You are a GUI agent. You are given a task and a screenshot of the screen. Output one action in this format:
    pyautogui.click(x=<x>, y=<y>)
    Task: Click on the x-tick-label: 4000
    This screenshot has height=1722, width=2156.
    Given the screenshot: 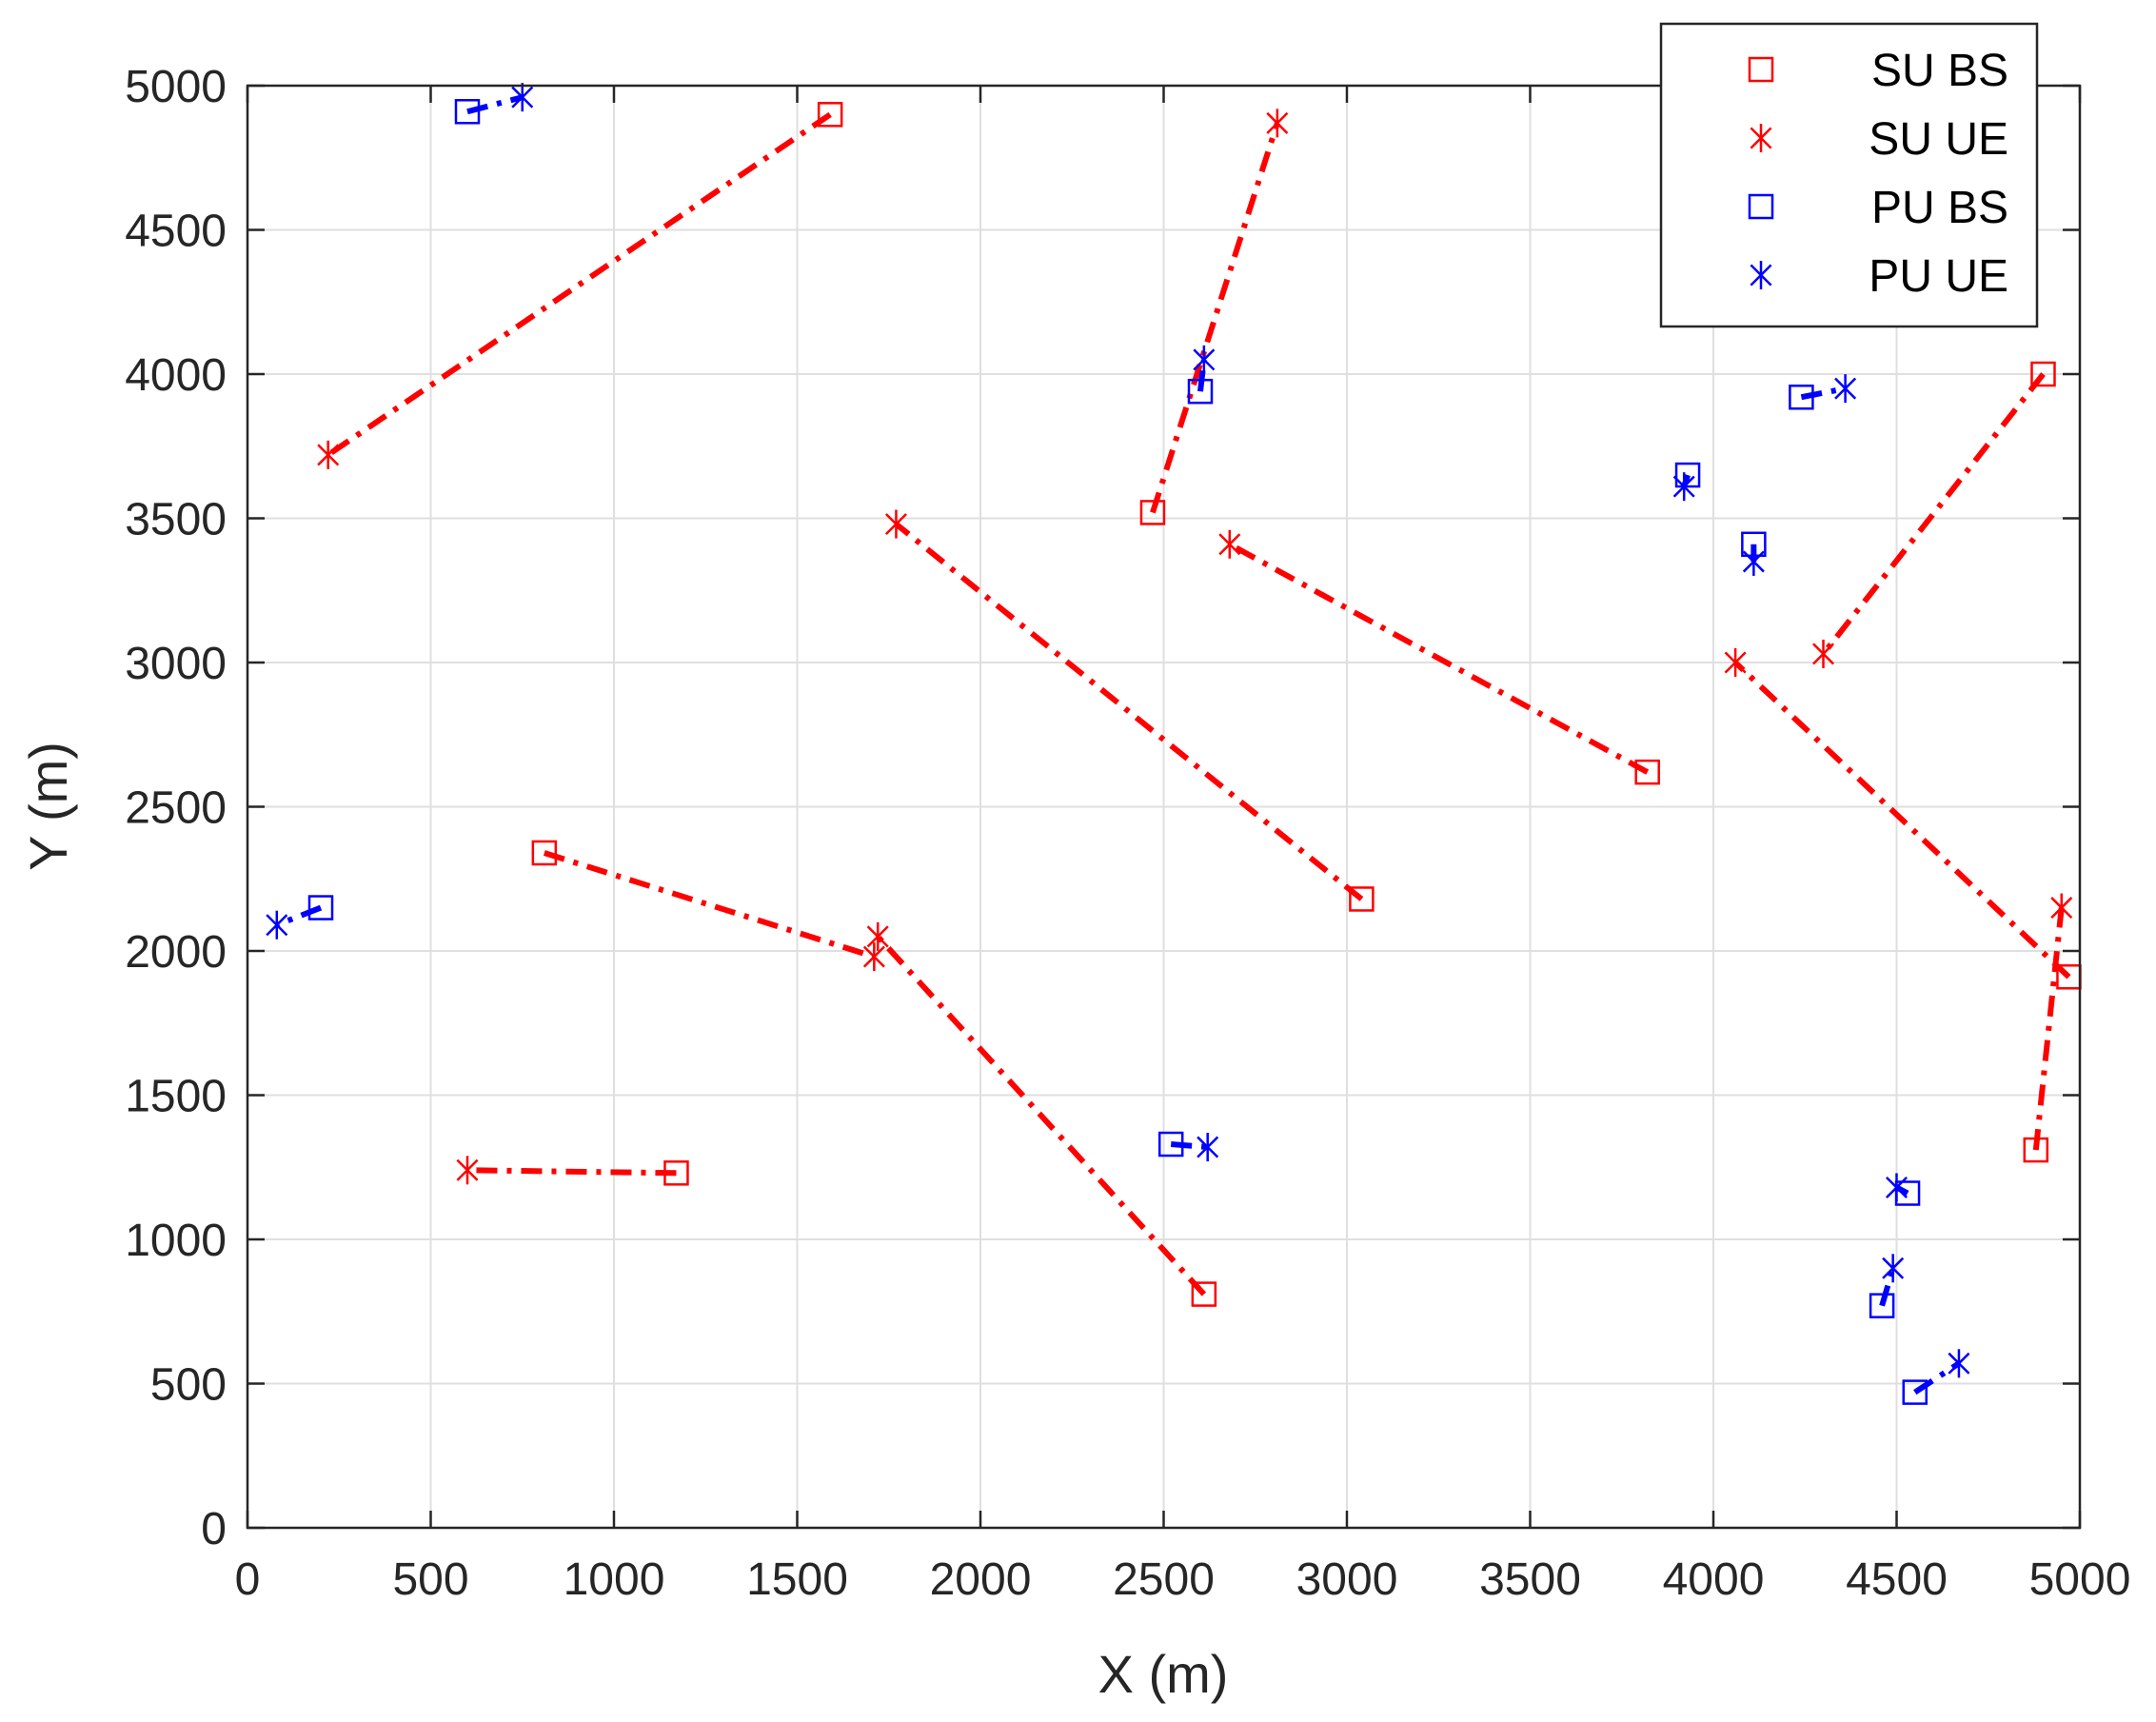 What is the action you would take?
    pyautogui.click(x=1714, y=1579)
    